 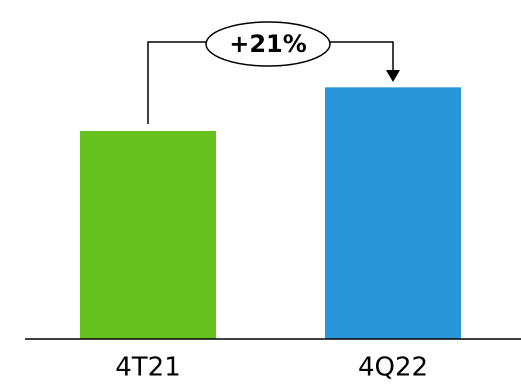 I want to click on x-tick-label: 4T21, so click(x=148, y=368).